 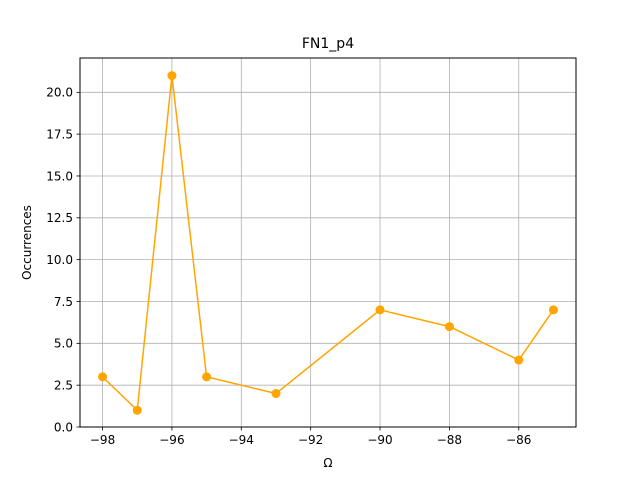 I want to click on x-tick-label: −88, so click(x=449, y=440).